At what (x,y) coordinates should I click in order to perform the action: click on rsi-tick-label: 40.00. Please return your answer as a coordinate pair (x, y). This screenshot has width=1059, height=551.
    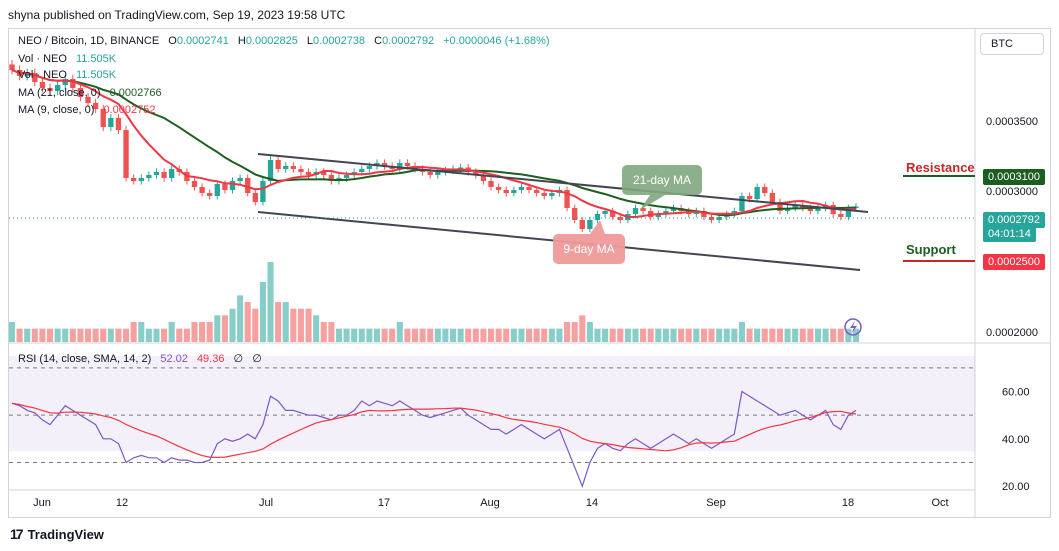
    Looking at the image, I should click on (1016, 440).